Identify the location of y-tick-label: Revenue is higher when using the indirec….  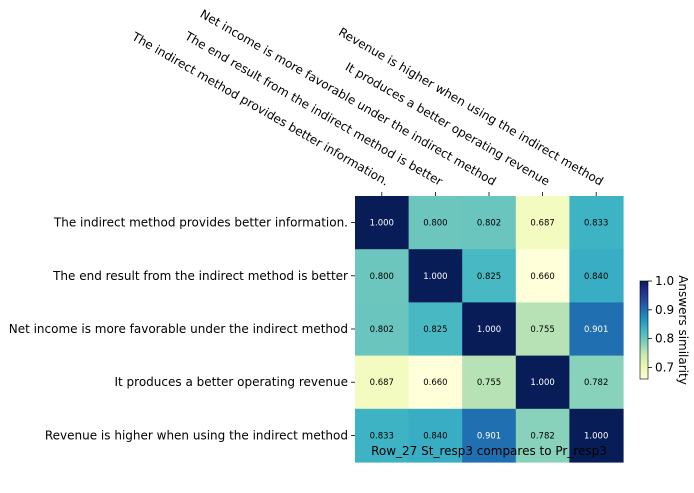
(196, 435).